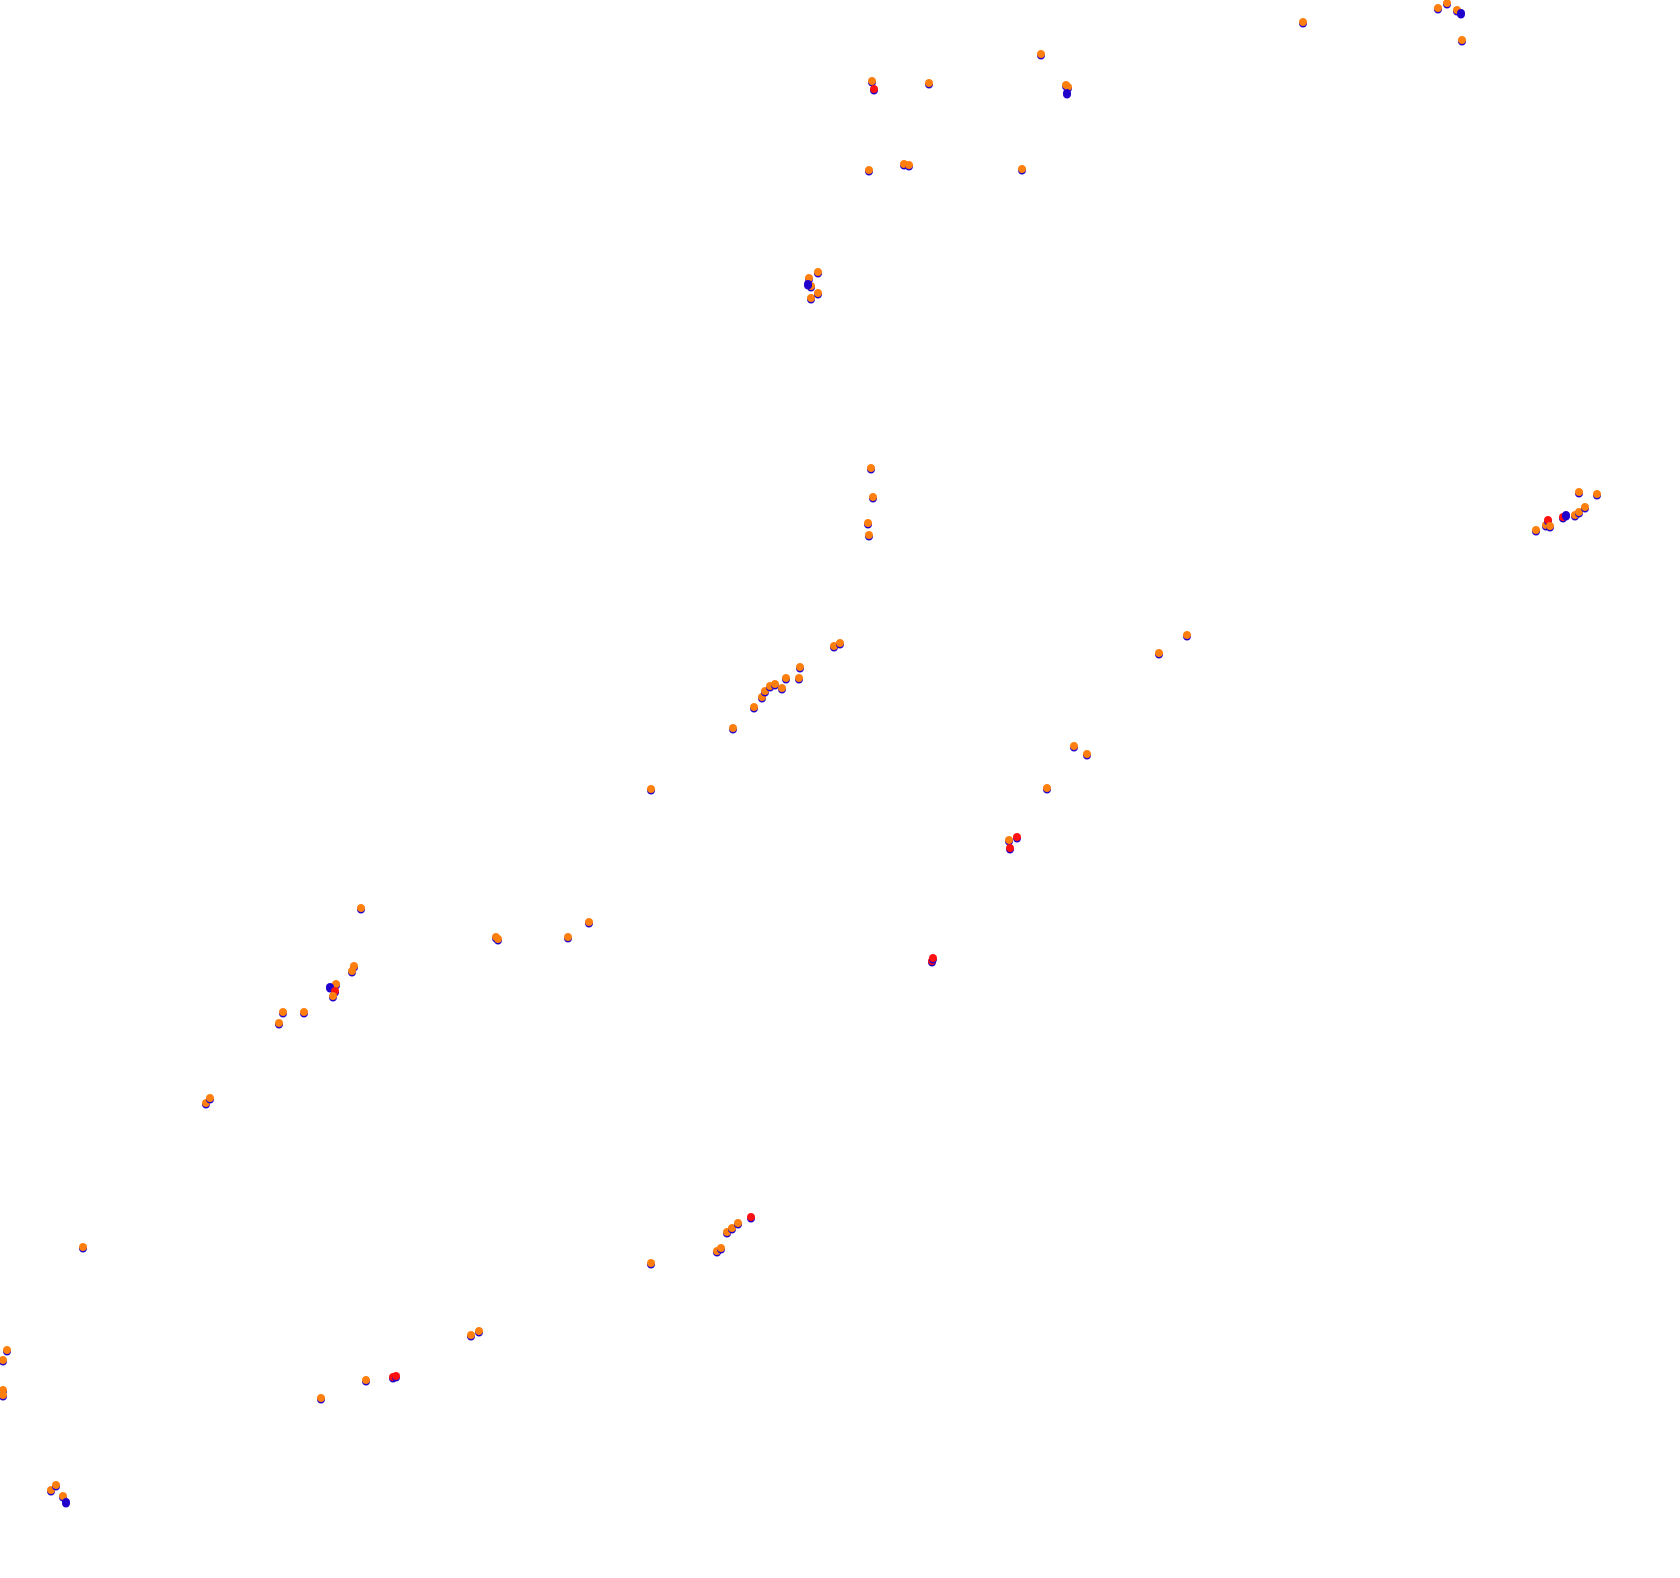  Describe the element at coordinates (146, 1173) in the screenshot. I see `marker-group-far-left` at that location.